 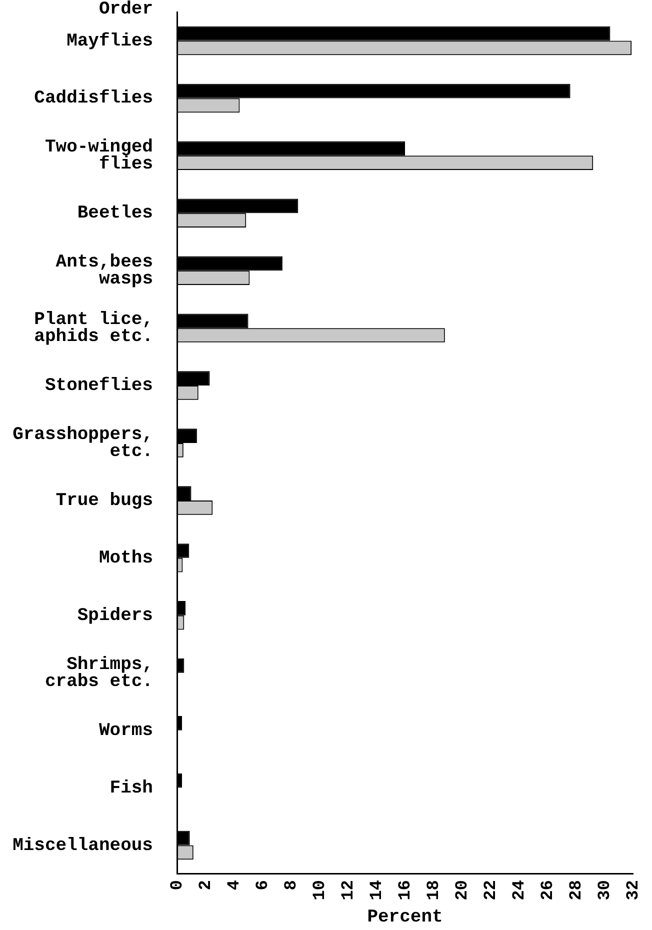 What do you see at coordinates (406, 890) in the screenshot?
I see `x-tick-label: 16` at bounding box center [406, 890].